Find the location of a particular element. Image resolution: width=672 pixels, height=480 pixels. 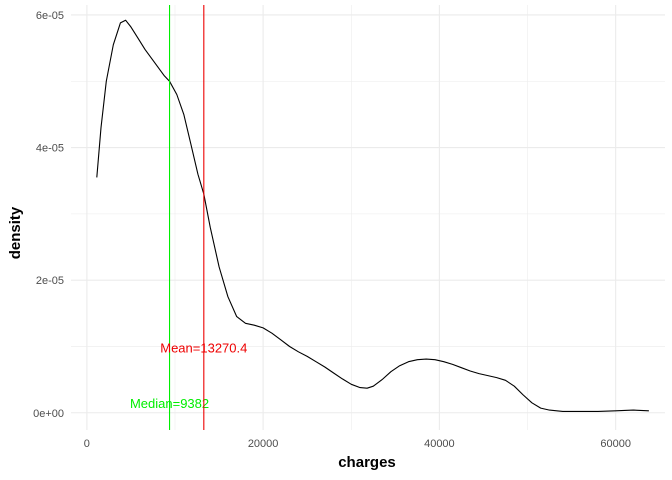

y-tick-label: 0e+00 is located at coordinates (48, 414).